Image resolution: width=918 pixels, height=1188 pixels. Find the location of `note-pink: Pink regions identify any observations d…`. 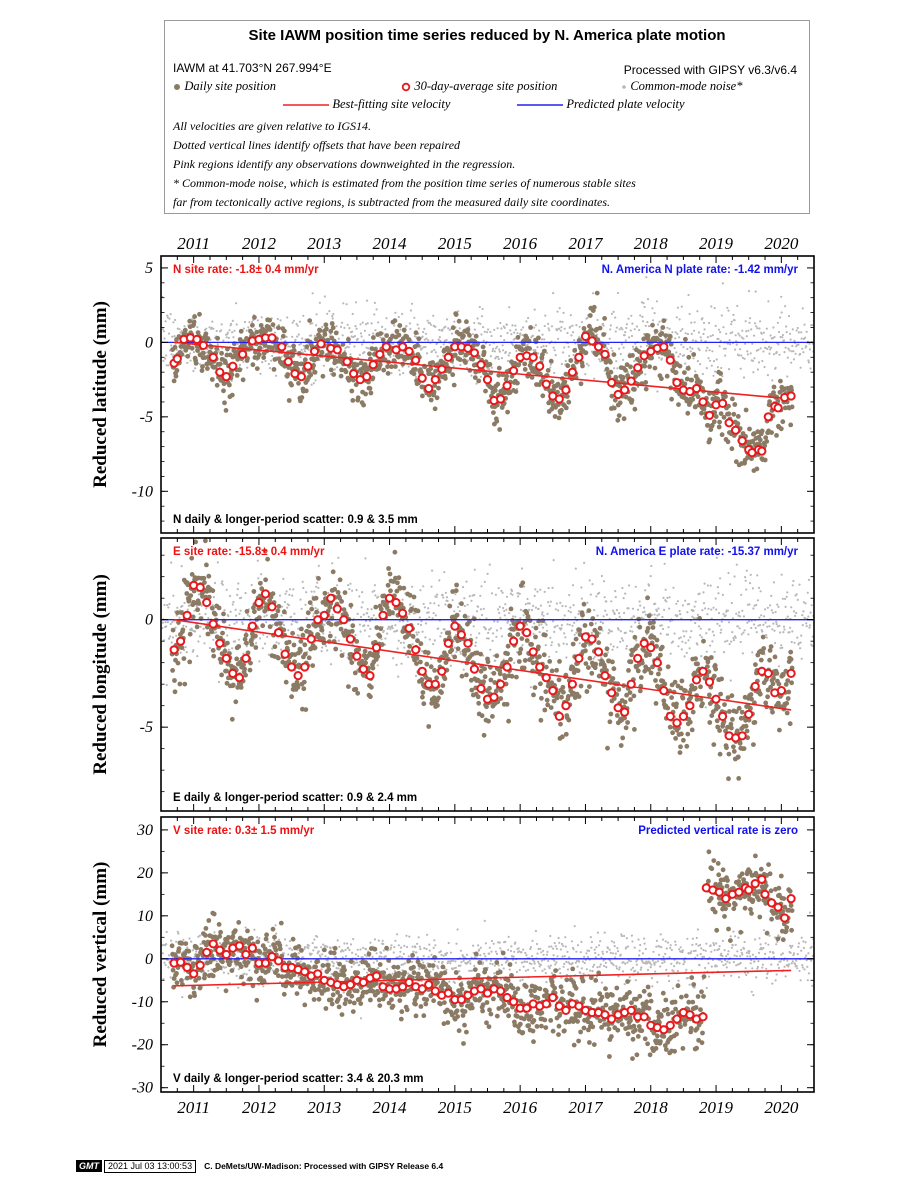

note-pink: Pink regions identify any observations d… is located at coordinates (344, 164).